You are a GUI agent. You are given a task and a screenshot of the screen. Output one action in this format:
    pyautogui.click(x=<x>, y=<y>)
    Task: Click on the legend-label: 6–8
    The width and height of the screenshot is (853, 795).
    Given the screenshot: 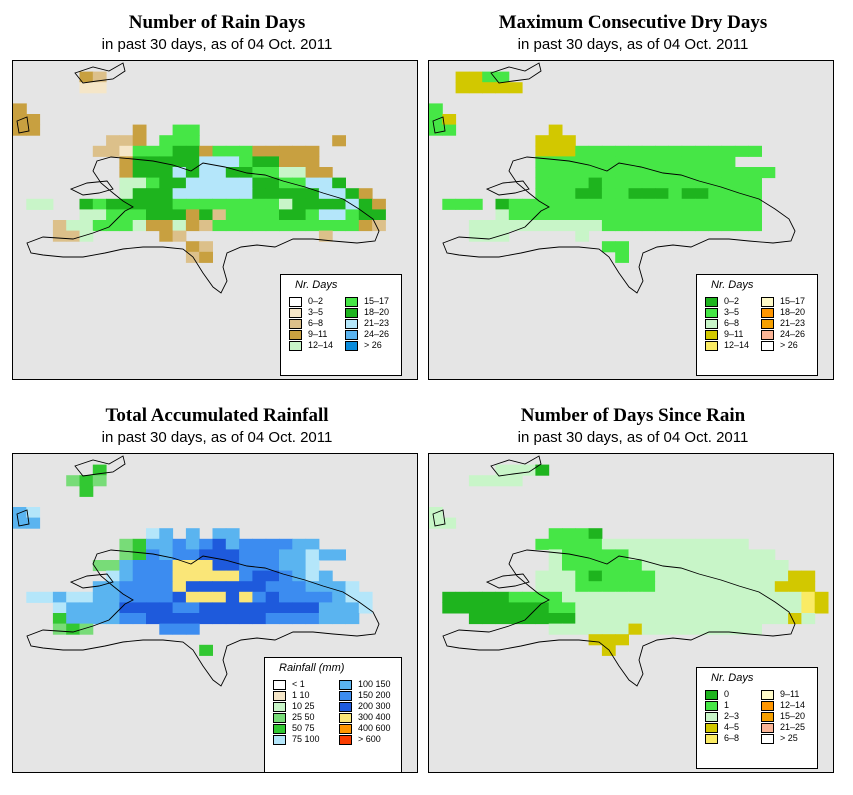 What is the action you would take?
    pyautogui.click(x=732, y=323)
    